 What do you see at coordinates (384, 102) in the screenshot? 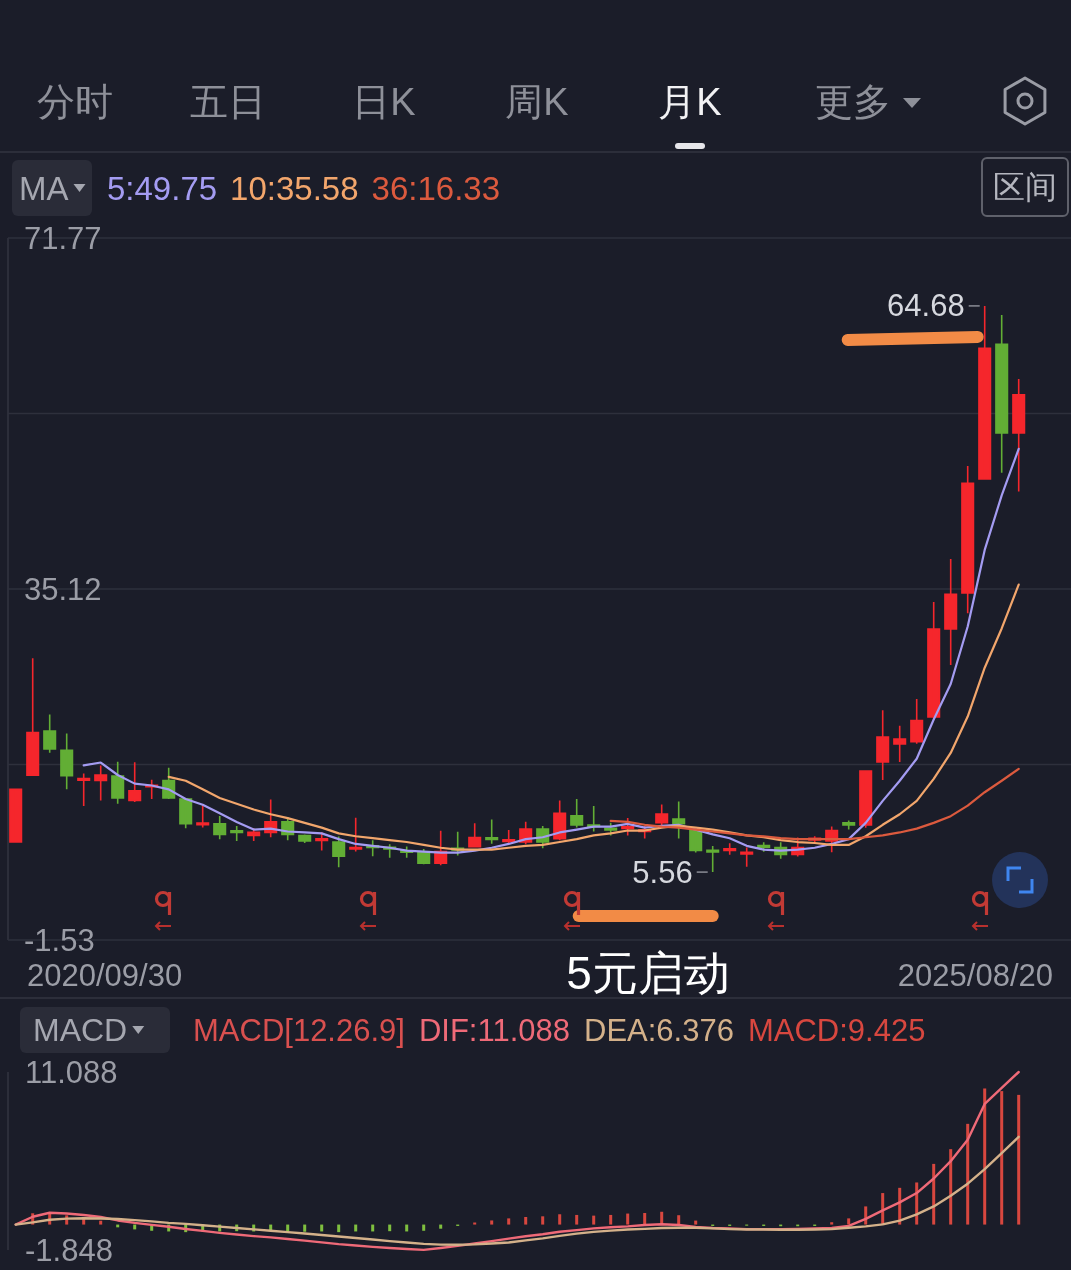
I see `text: 日K` at bounding box center [384, 102].